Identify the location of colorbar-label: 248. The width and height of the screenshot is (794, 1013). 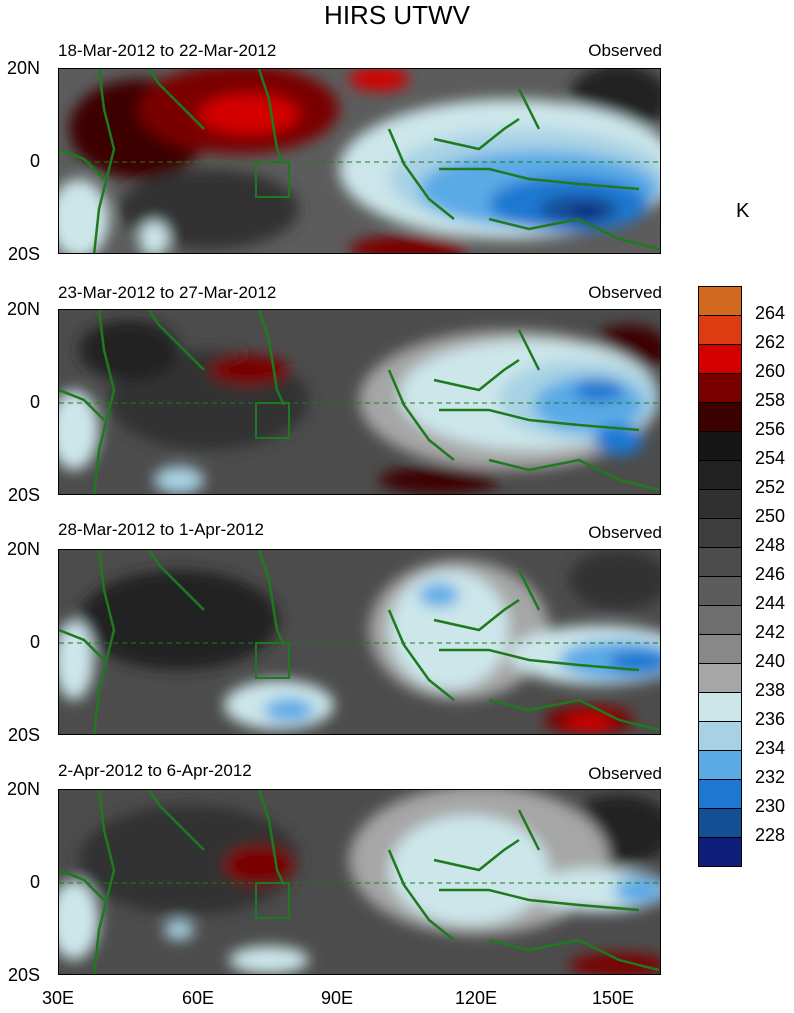
(770, 545).